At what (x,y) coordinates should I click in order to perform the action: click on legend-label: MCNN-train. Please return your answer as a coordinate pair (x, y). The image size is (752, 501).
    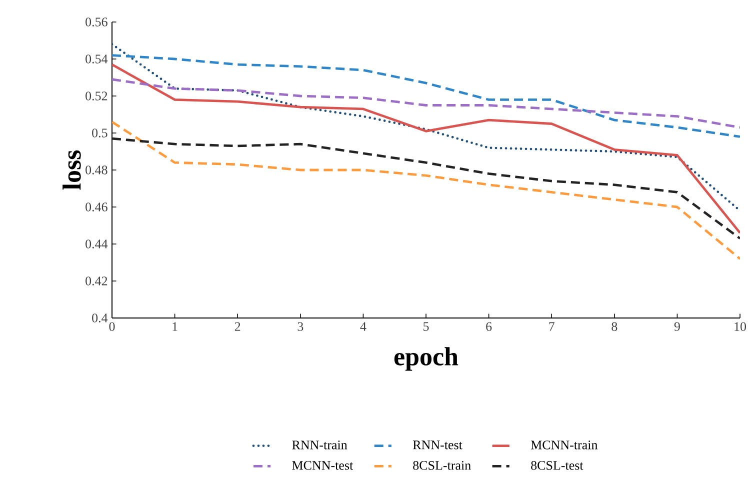
    Looking at the image, I should click on (564, 445).